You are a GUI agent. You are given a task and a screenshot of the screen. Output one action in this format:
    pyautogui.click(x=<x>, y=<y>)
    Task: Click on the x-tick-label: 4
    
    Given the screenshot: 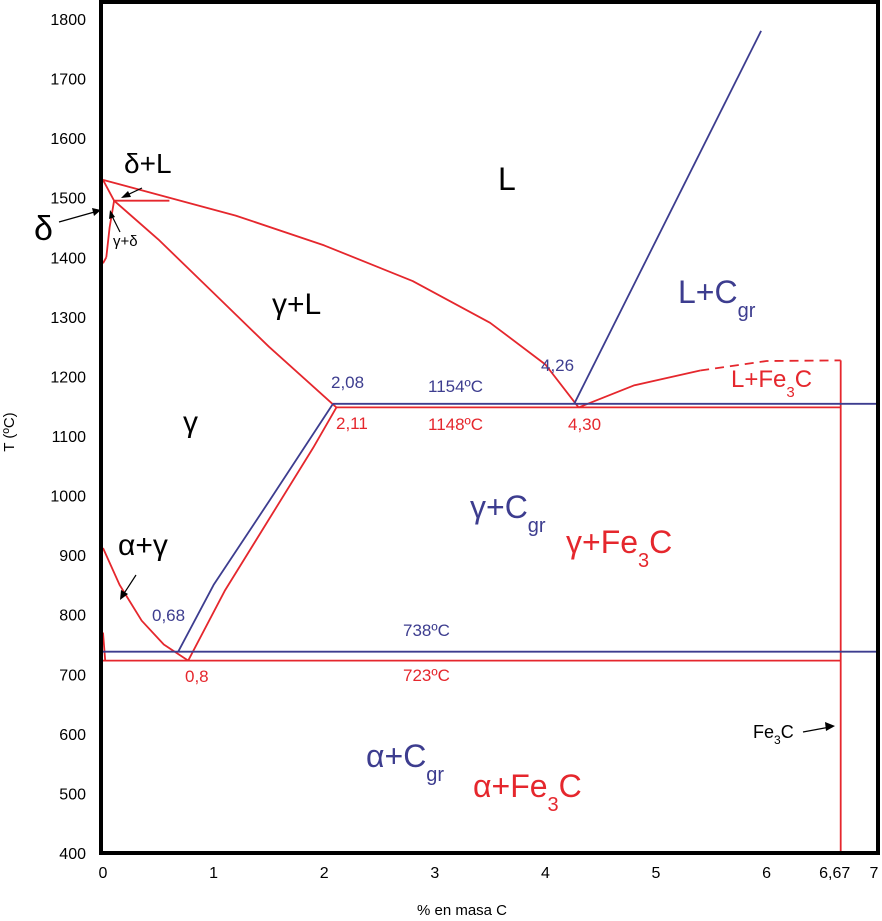 What is the action you would take?
    pyautogui.click(x=545, y=873)
    